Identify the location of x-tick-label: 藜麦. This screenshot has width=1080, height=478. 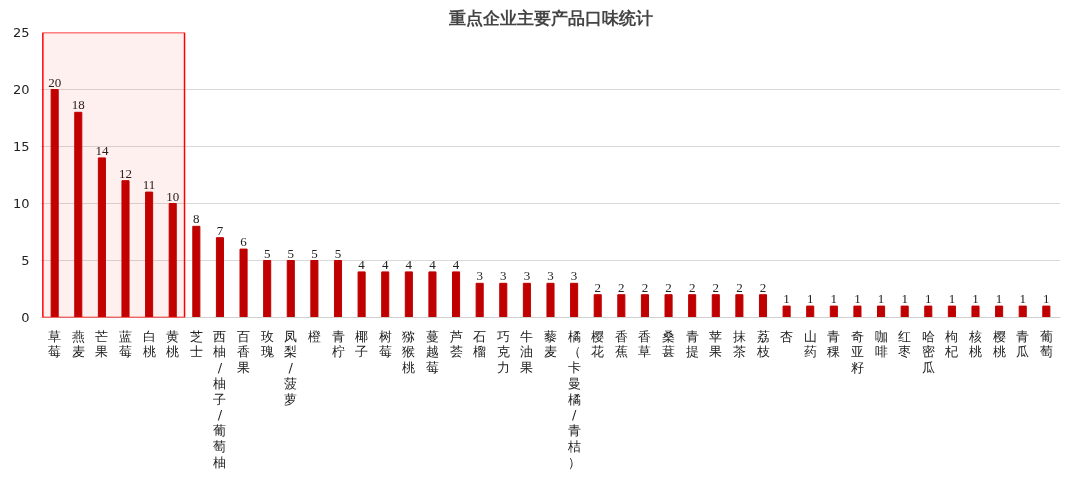
(550, 344).